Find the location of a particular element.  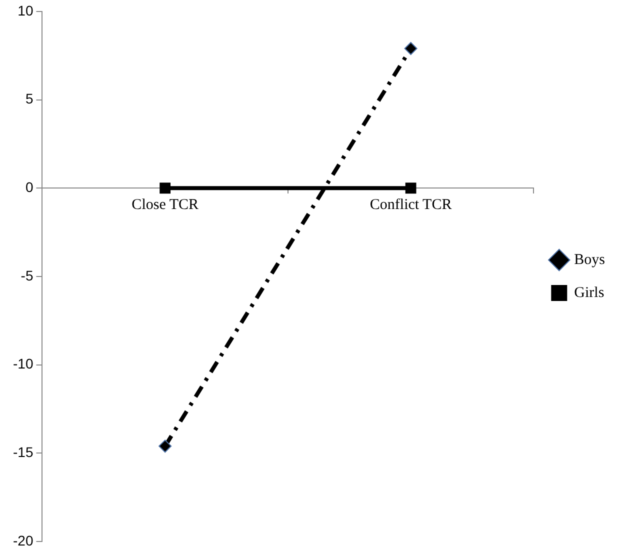

y-tick-label: -10 is located at coordinates (23, 364).